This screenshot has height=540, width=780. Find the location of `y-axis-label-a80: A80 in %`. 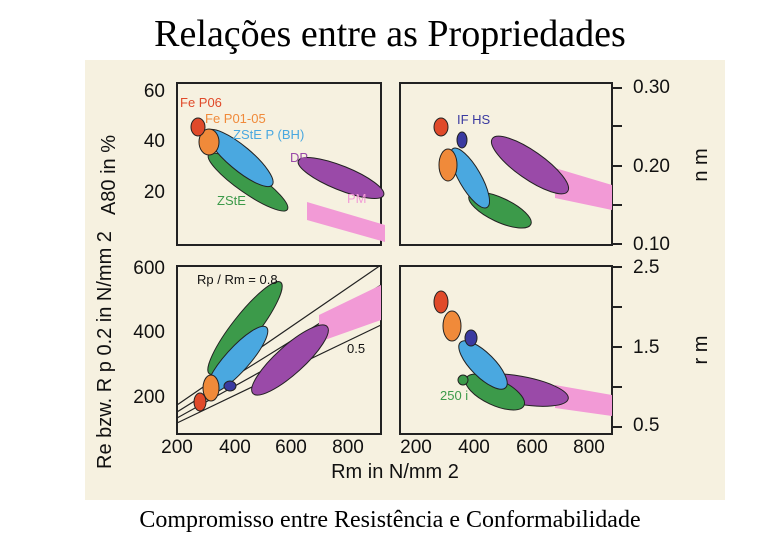

y-axis-label-a80: A80 in % is located at coordinates (109, 175).